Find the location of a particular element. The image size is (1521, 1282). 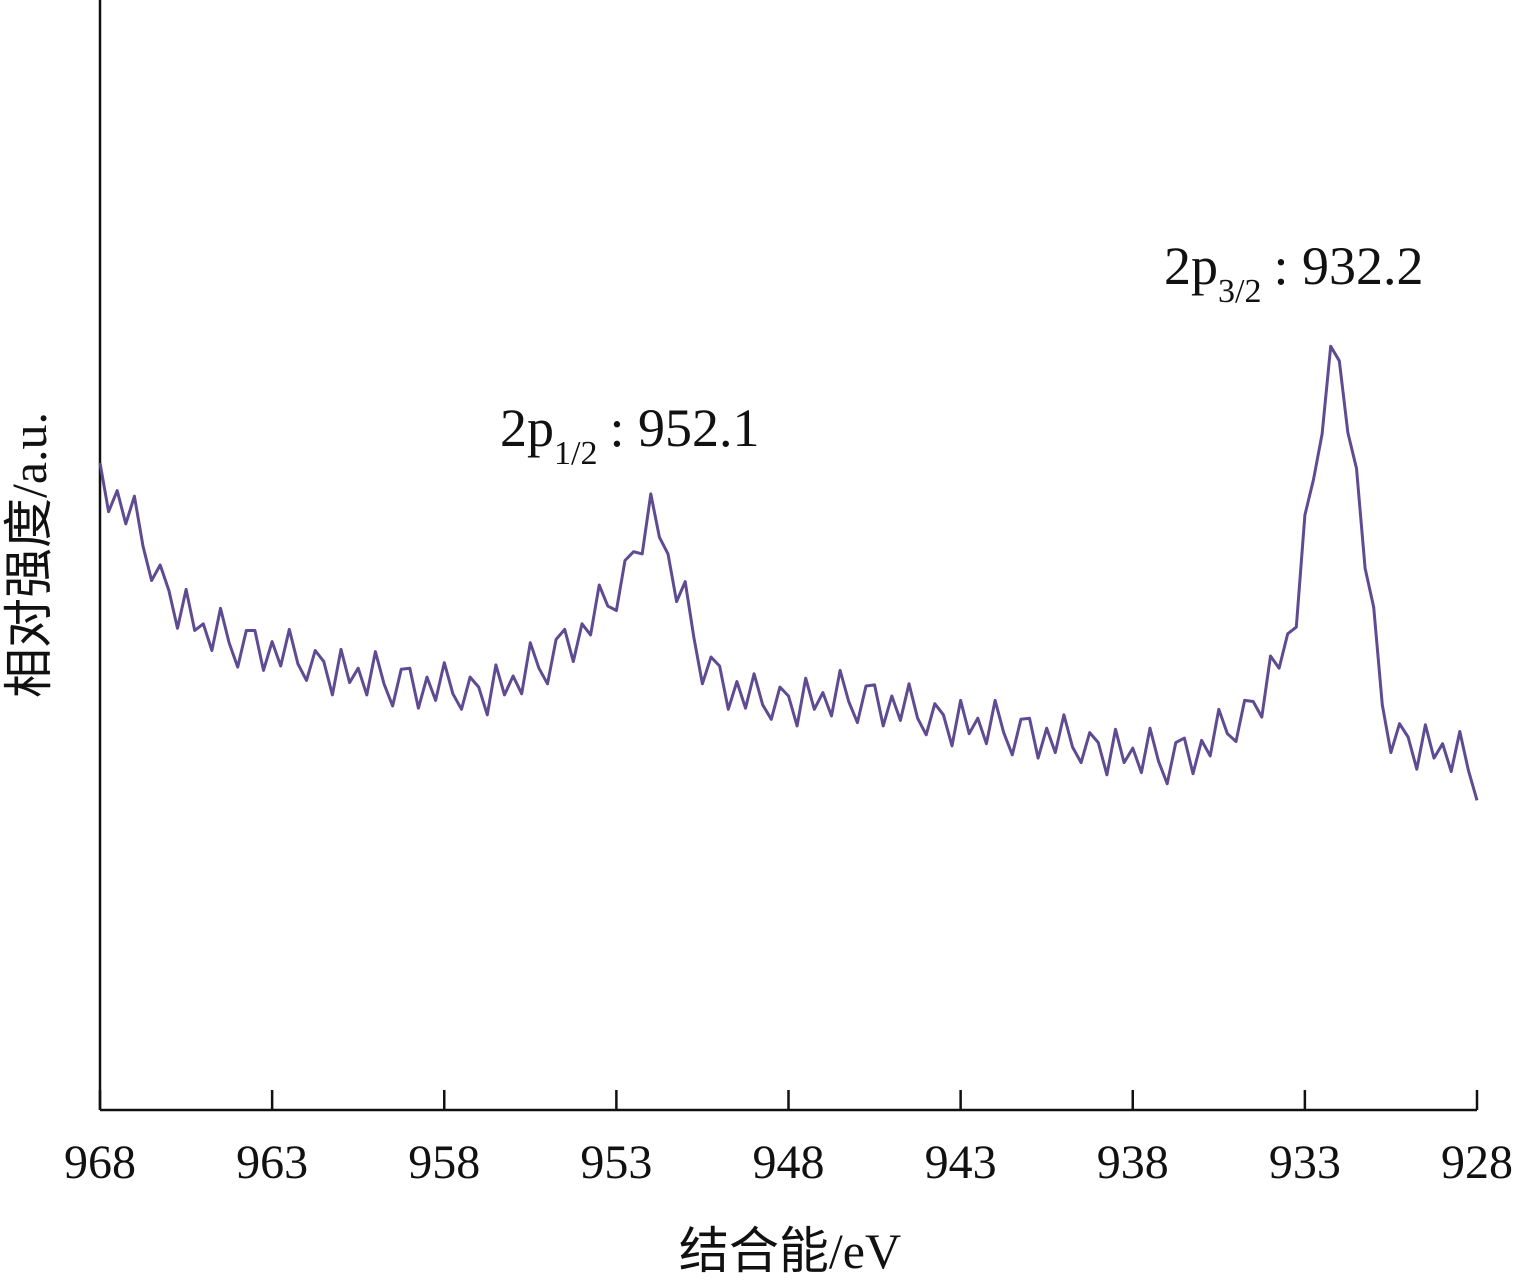

annotation-text: : 932.2 is located at coordinates (1348, 266).